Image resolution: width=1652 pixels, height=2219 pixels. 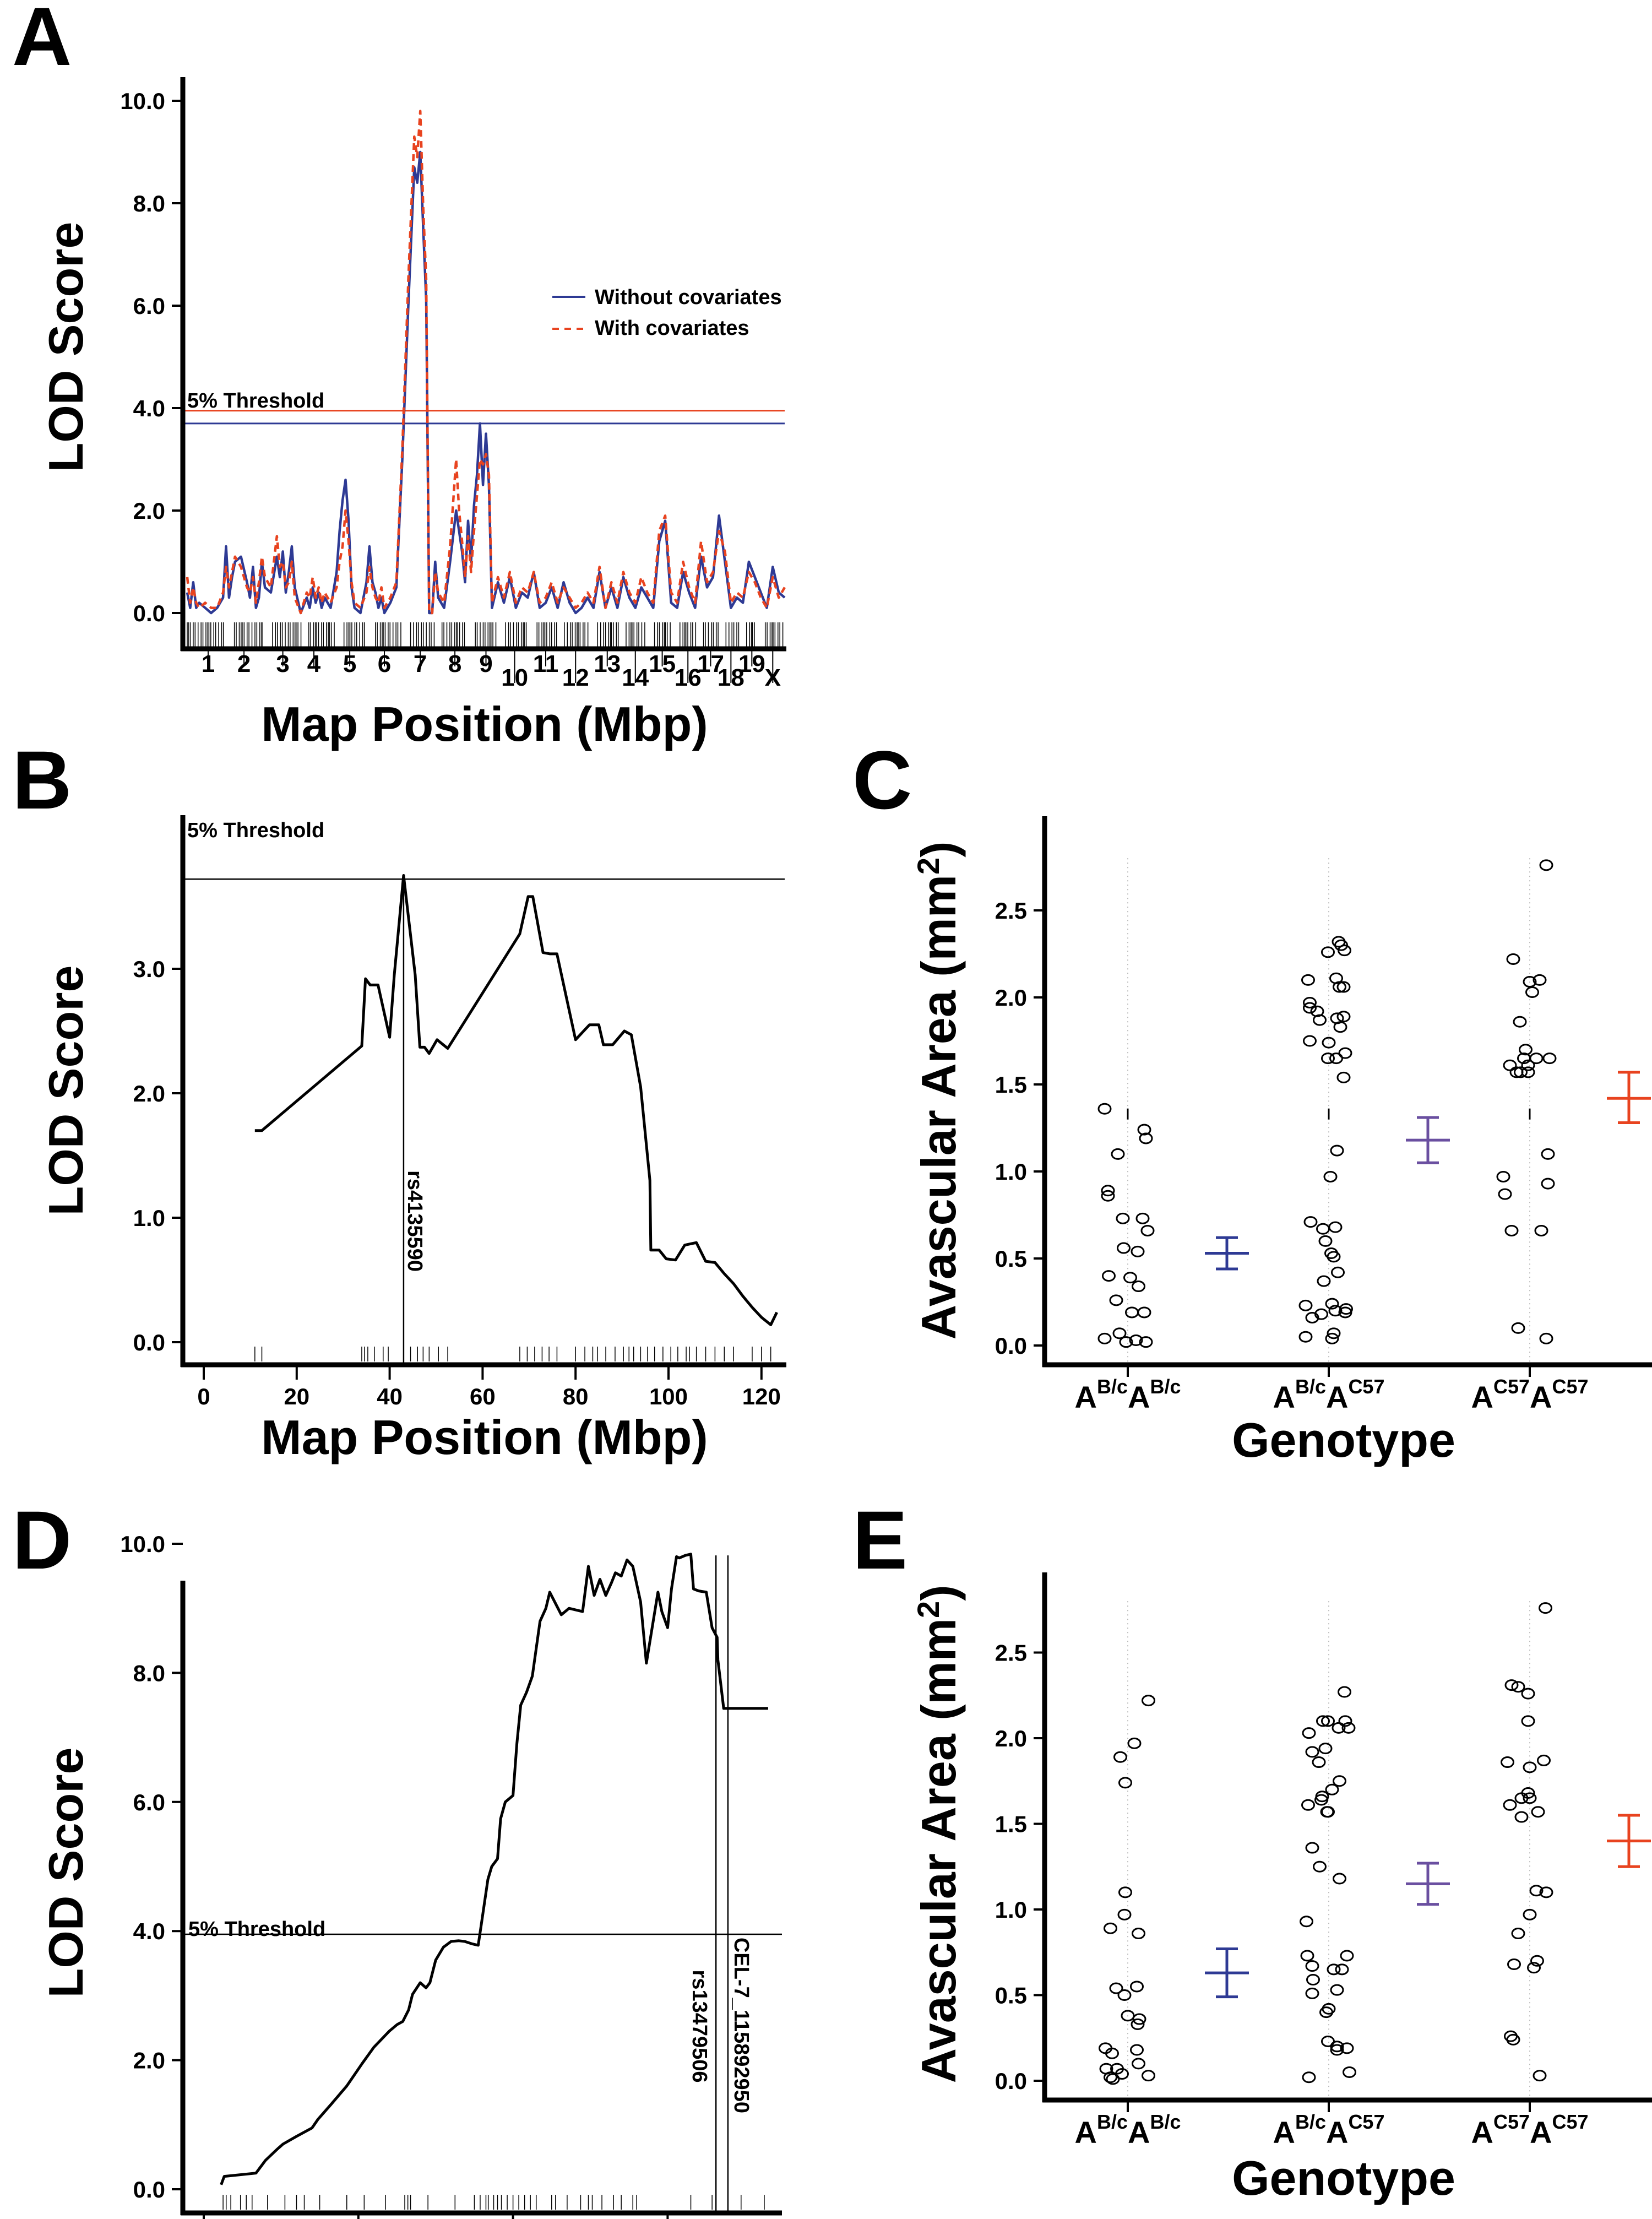 I want to click on x-tick-label: 0, so click(x=203, y=1396).